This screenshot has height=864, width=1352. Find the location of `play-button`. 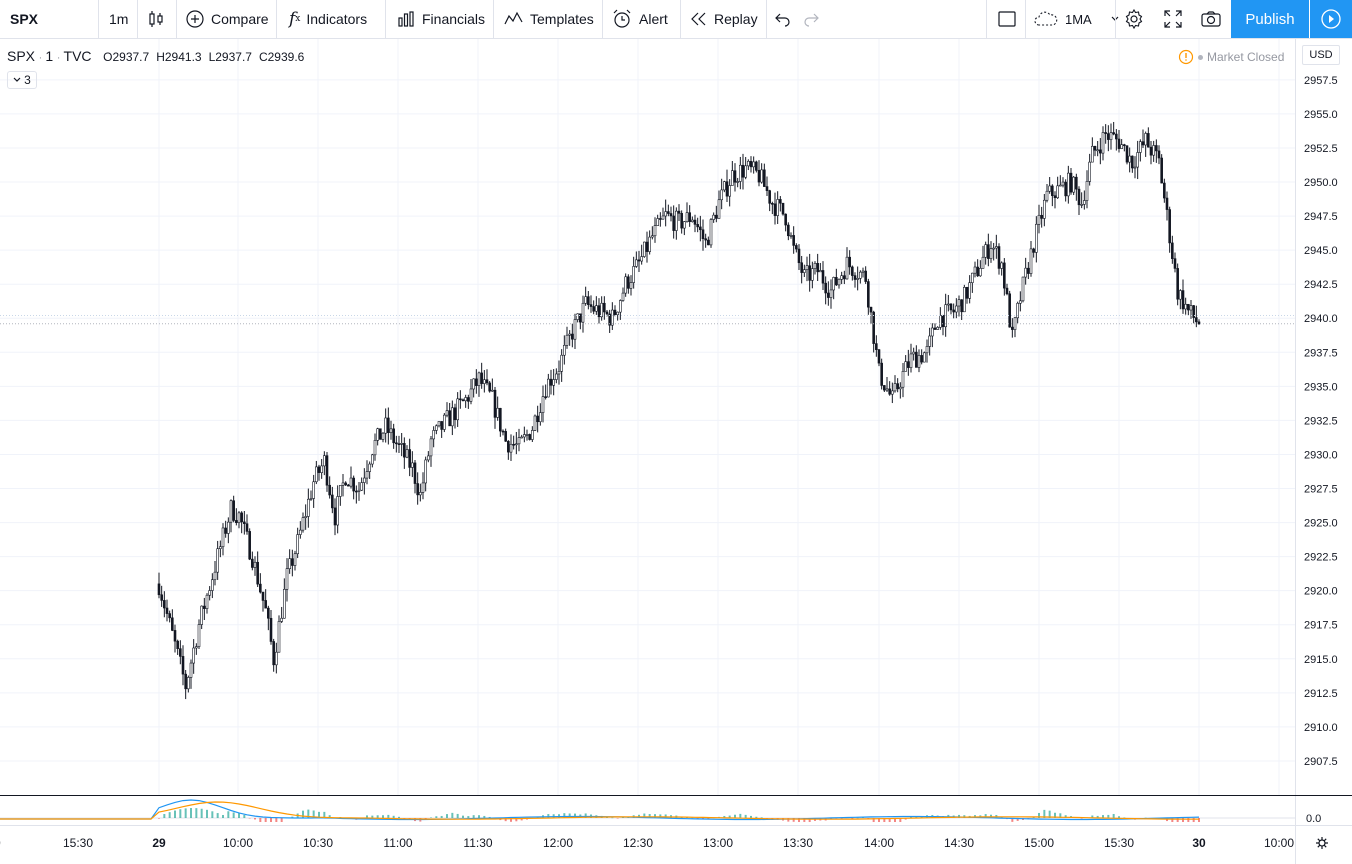

play-button is located at coordinates (1331, 19).